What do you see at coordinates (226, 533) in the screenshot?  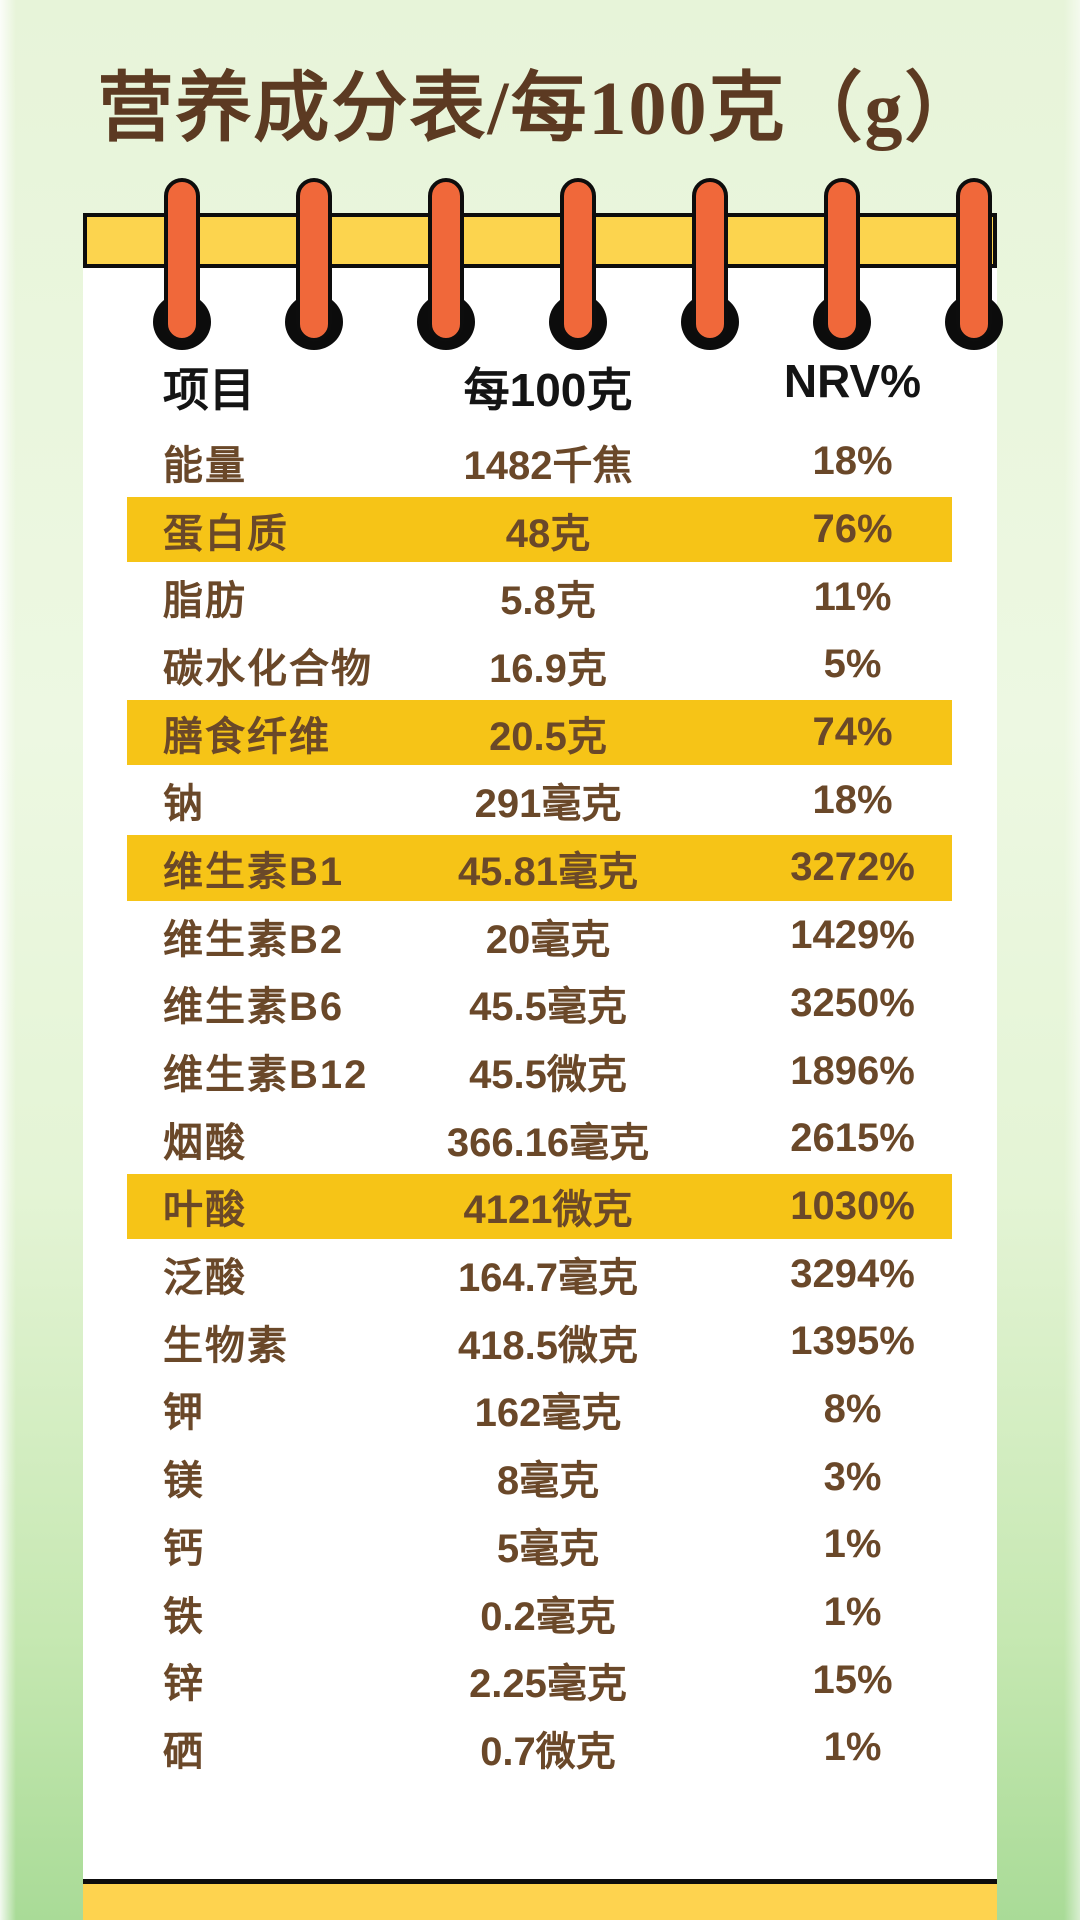 I see `nutrient-label: 蛋白质` at bounding box center [226, 533].